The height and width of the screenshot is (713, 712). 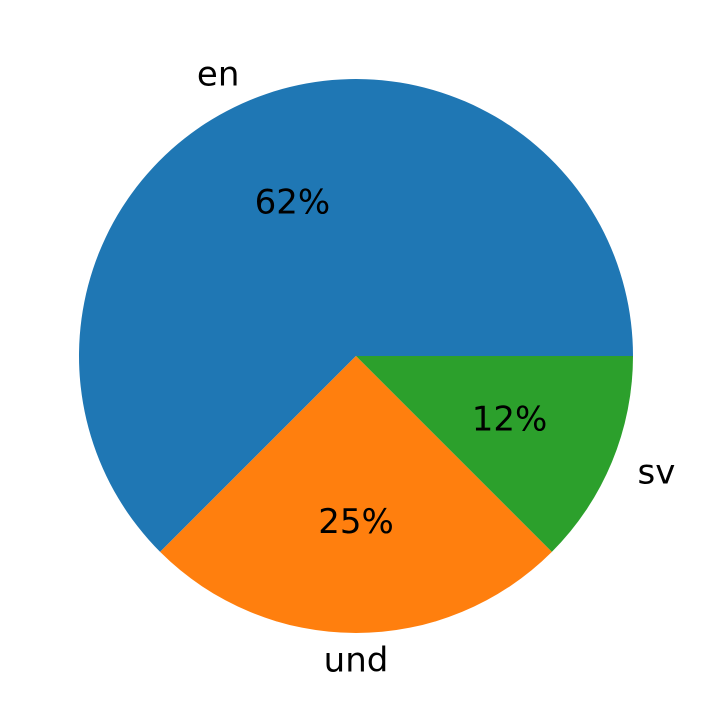 I want to click on category-label-en: en, so click(x=218, y=74).